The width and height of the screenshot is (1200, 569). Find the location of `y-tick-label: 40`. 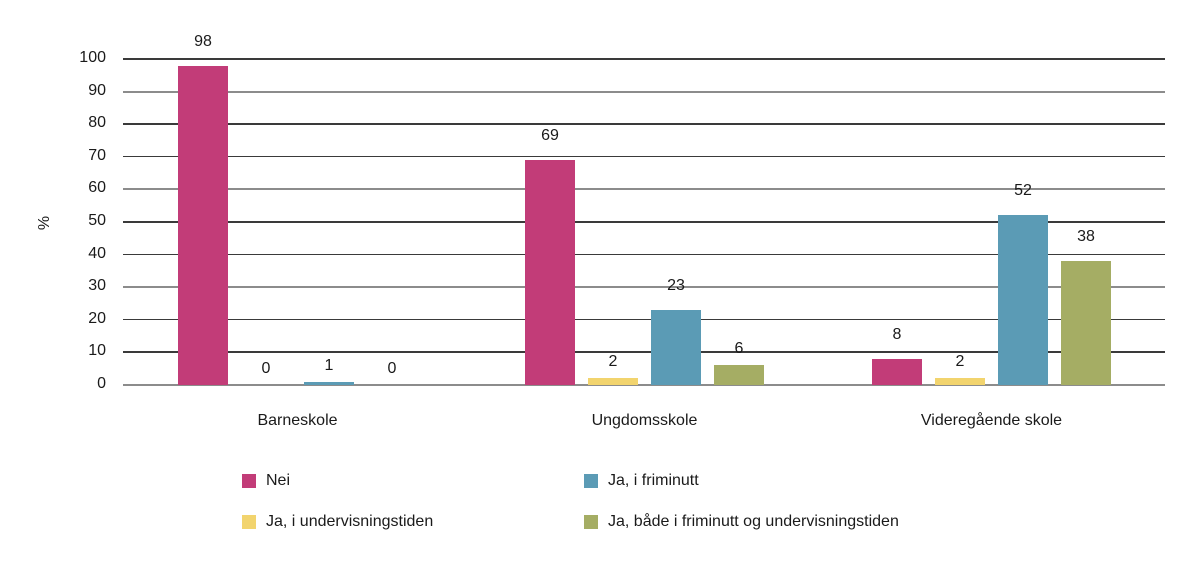

y-tick-label: 40 is located at coordinates (97, 253).